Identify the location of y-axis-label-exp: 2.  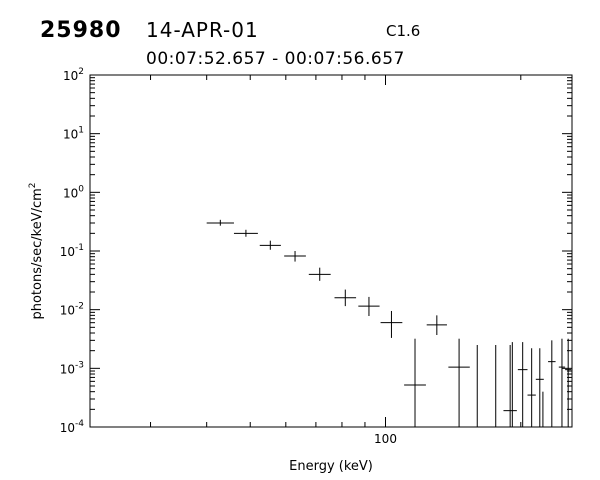
(33, 185).